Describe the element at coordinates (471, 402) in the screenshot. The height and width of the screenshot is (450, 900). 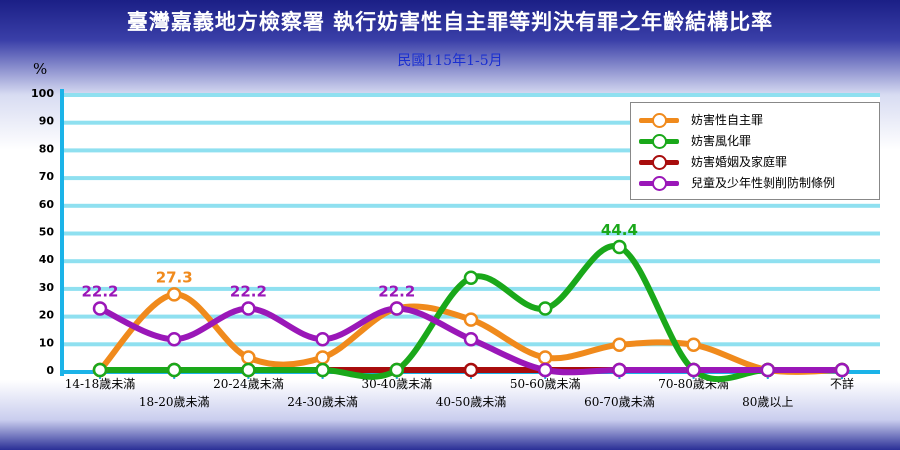
I see `x-tick-label: 40-50歲未滿` at that location.